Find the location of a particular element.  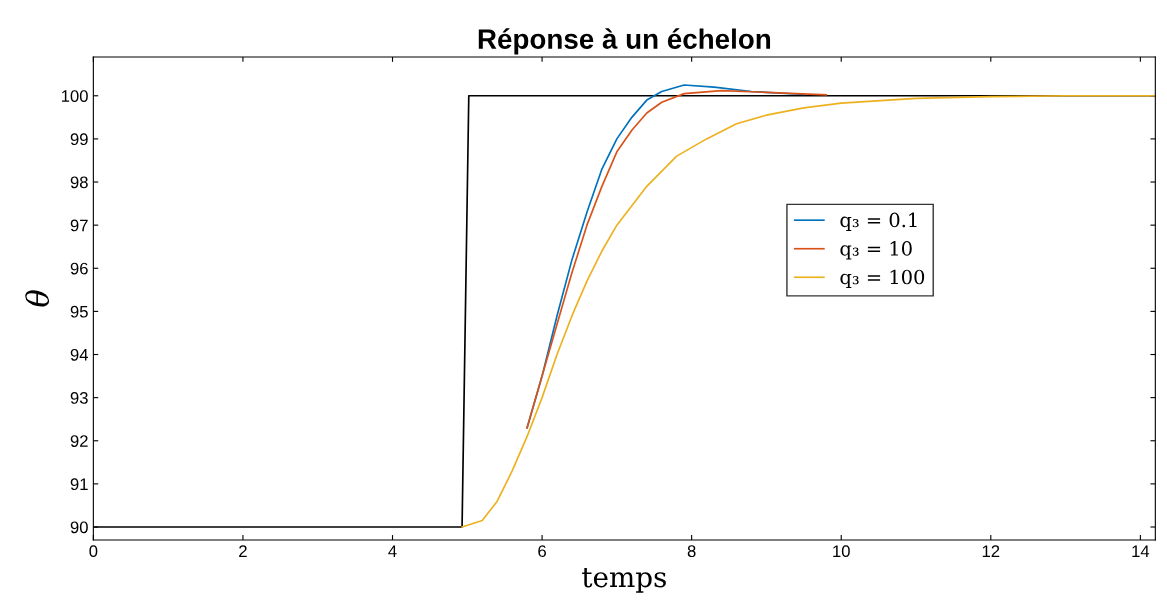

legend-label: q₃ = 10 is located at coordinates (876, 250).